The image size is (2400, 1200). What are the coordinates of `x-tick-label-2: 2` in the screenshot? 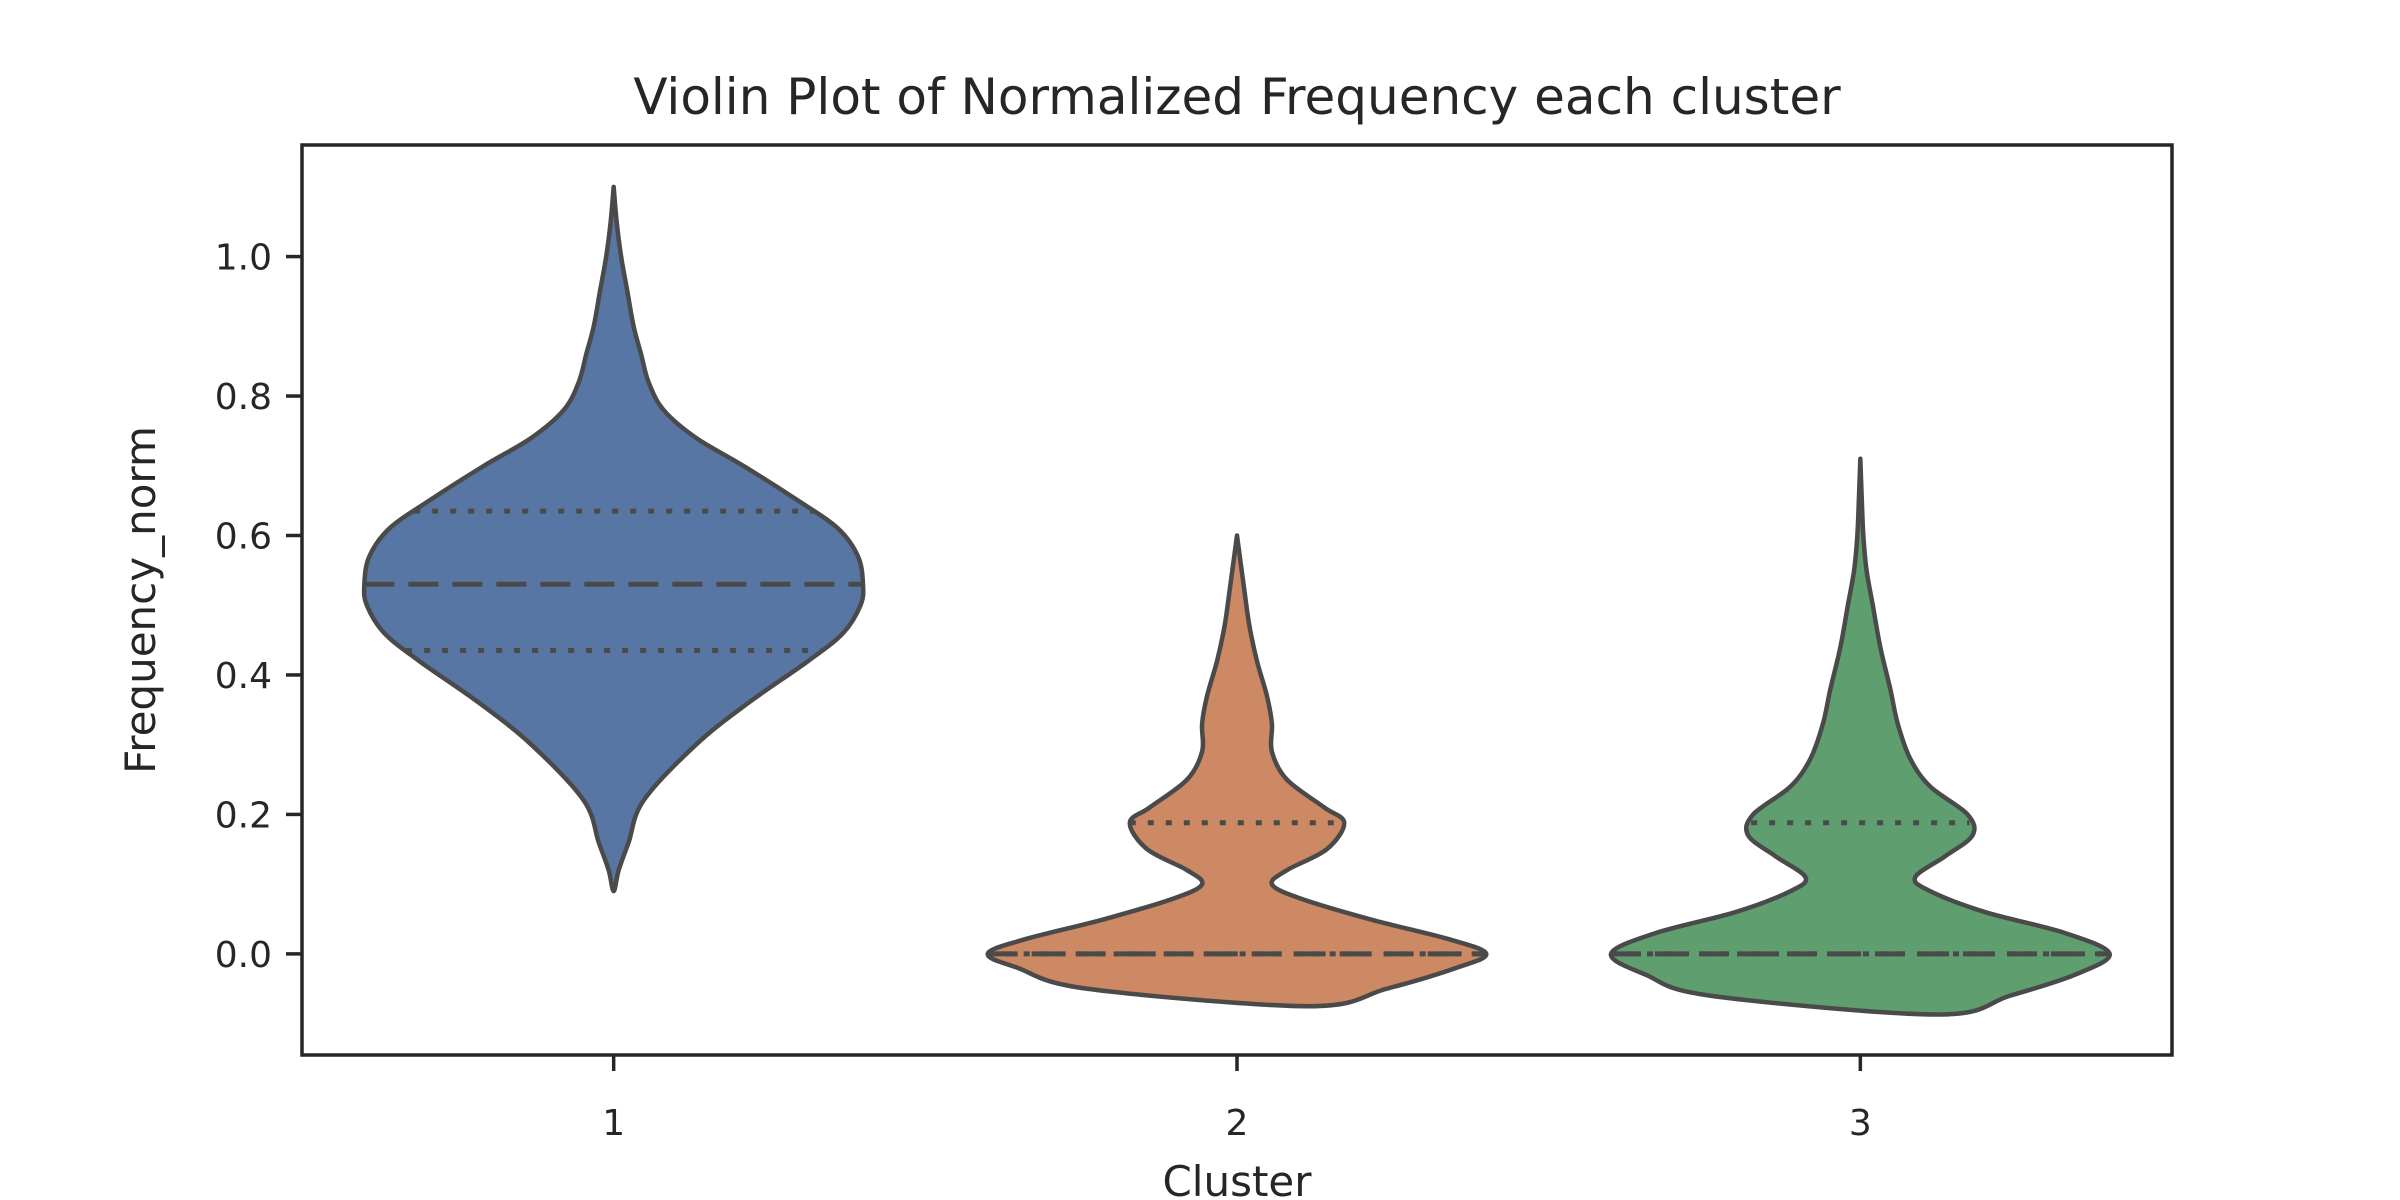 It's located at (1237, 1123).